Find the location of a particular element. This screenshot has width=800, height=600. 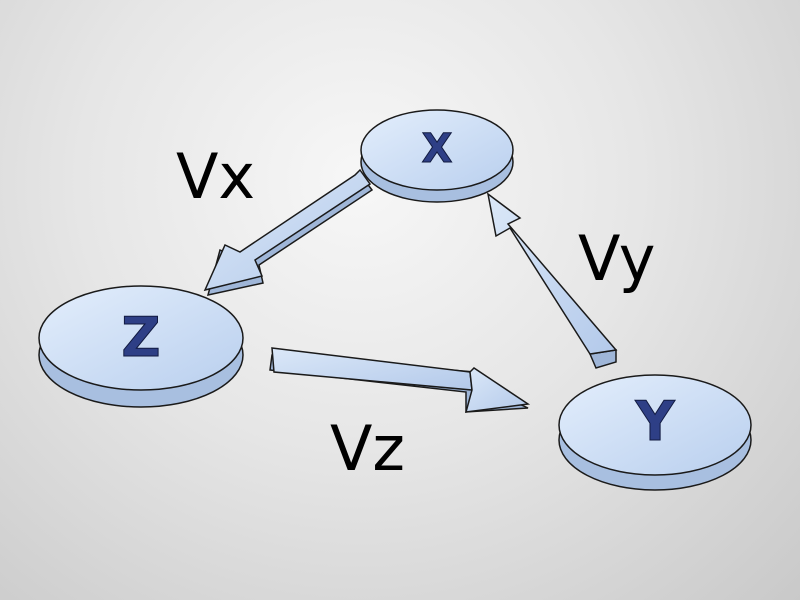

node-y-label: Y is located at coordinates (654, 421).